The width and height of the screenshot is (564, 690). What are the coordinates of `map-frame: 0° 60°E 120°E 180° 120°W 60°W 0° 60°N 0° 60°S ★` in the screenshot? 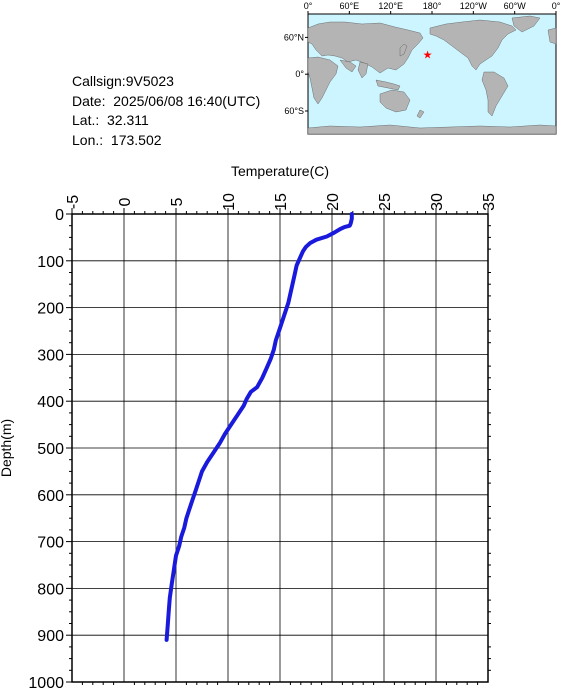 It's located at (422, 68).